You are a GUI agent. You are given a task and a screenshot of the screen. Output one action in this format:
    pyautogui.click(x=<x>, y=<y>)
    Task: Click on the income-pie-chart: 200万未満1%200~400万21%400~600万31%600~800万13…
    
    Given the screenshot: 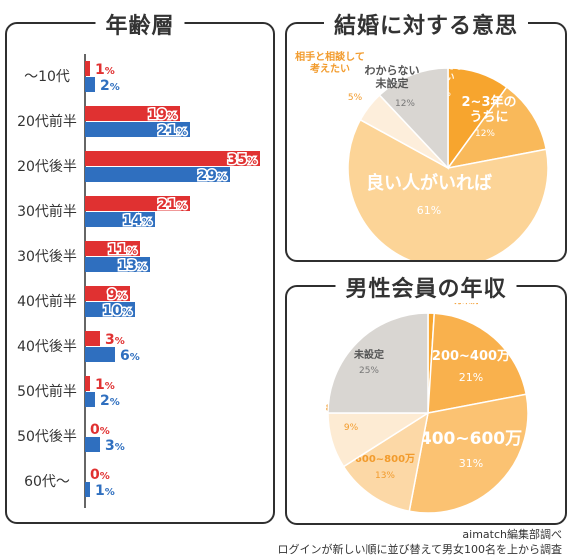 What is the action you would take?
    pyautogui.click(x=427, y=404)
    